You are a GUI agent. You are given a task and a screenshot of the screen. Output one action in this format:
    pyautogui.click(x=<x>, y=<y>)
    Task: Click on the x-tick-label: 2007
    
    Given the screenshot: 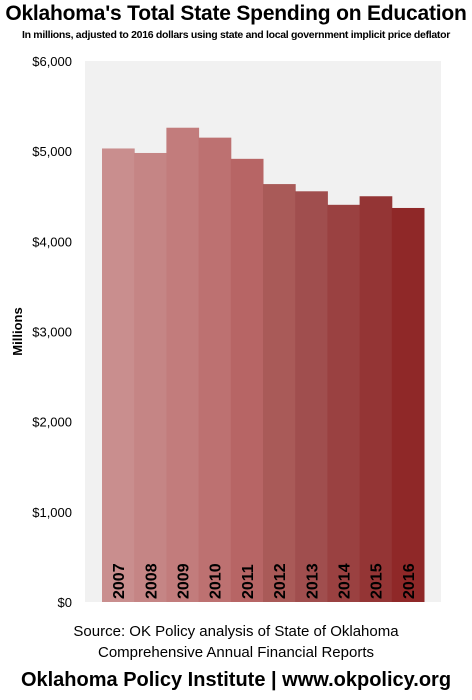 What is the action you would take?
    pyautogui.click(x=119, y=581)
    